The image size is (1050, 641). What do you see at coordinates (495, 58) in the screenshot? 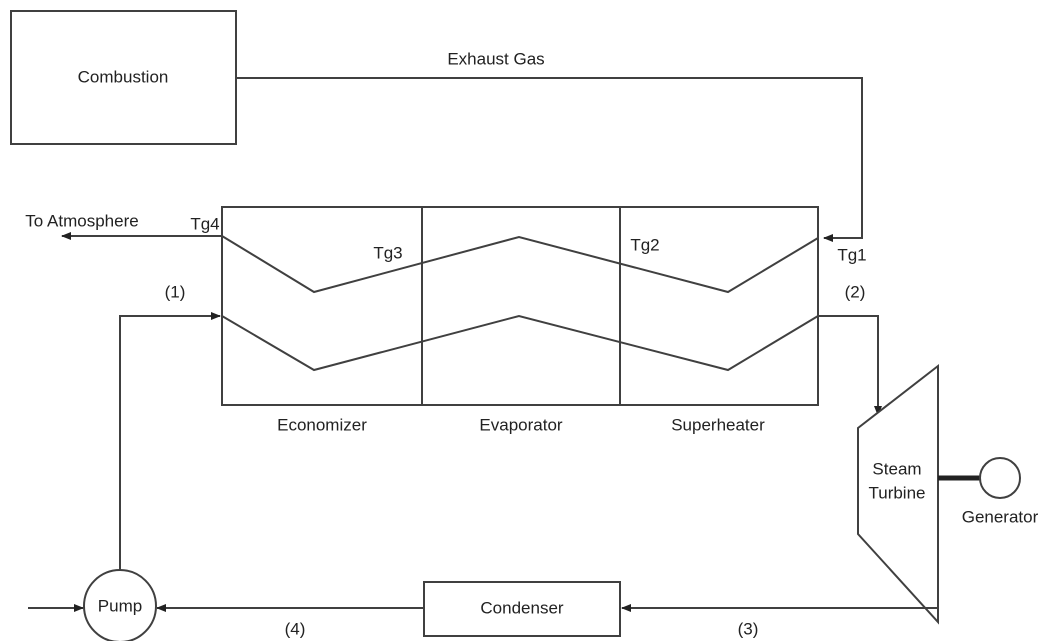
I see `exhaust-label: Exhaust Gas` at bounding box center [495, 58].